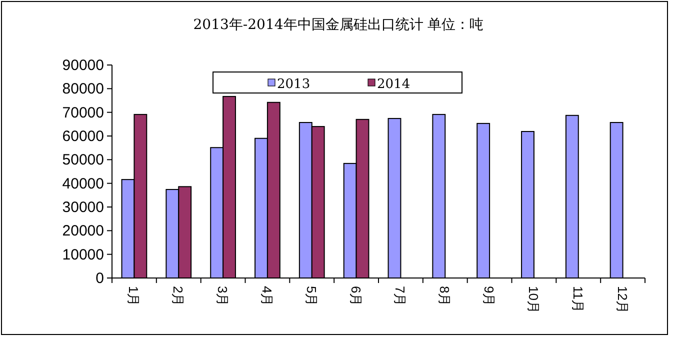  Describe the element at coordinates (134, 296) in the screenshot. I see `x-tick-label: 1月` at that location.